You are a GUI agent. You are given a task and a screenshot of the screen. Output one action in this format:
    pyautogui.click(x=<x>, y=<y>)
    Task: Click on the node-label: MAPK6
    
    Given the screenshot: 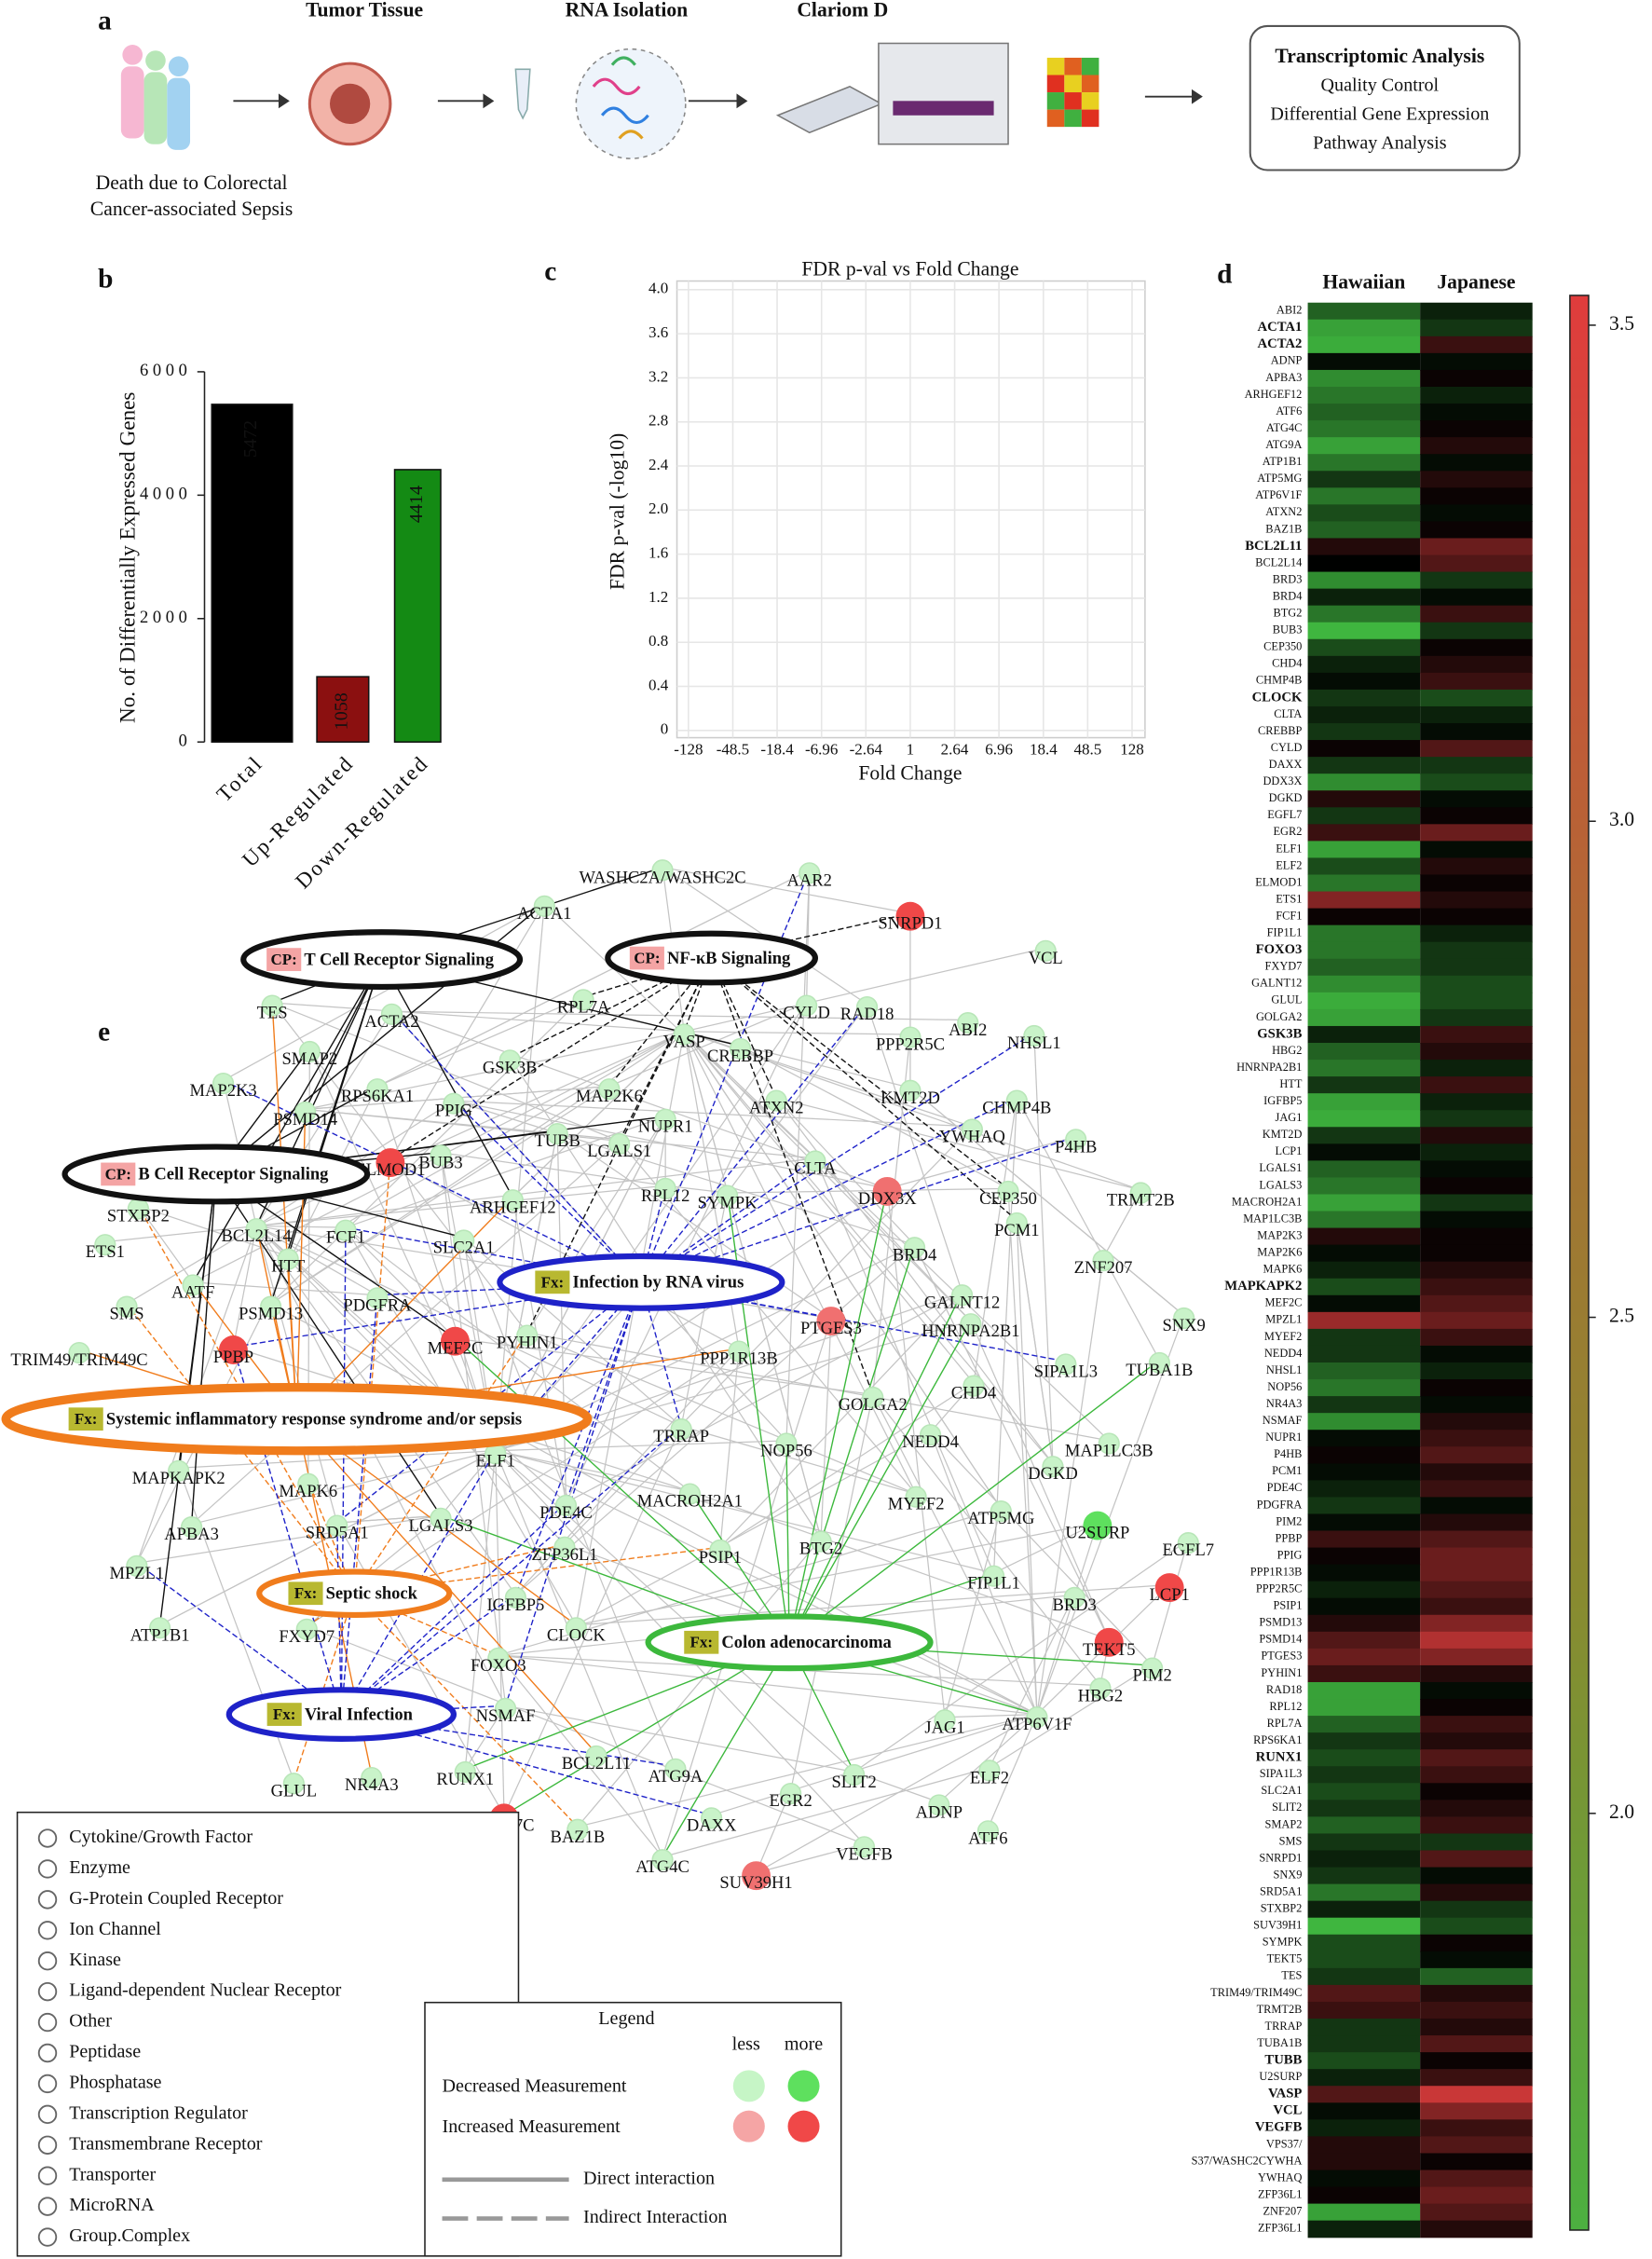 What is the action you would take?
    pyautogui.click(x=308, y=1491)
    